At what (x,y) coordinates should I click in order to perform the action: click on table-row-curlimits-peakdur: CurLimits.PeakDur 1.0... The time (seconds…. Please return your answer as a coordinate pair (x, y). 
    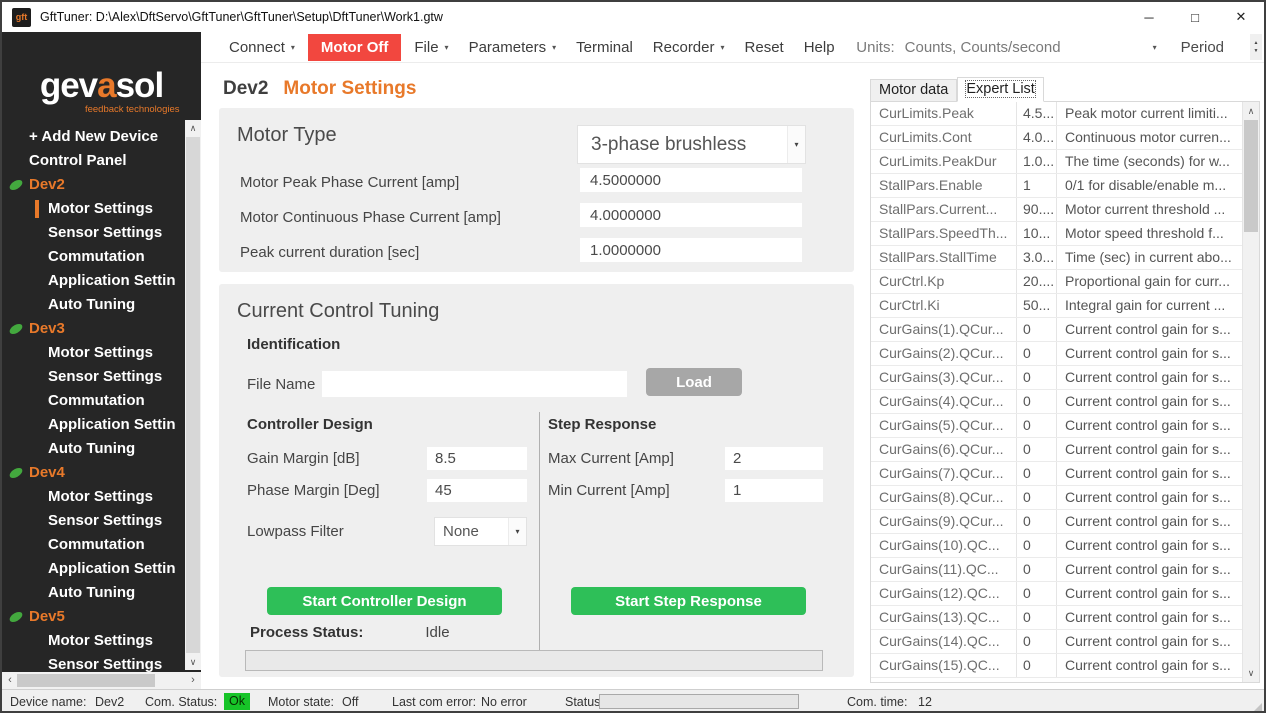
    Looking at the image, I should click on (1056, 162).